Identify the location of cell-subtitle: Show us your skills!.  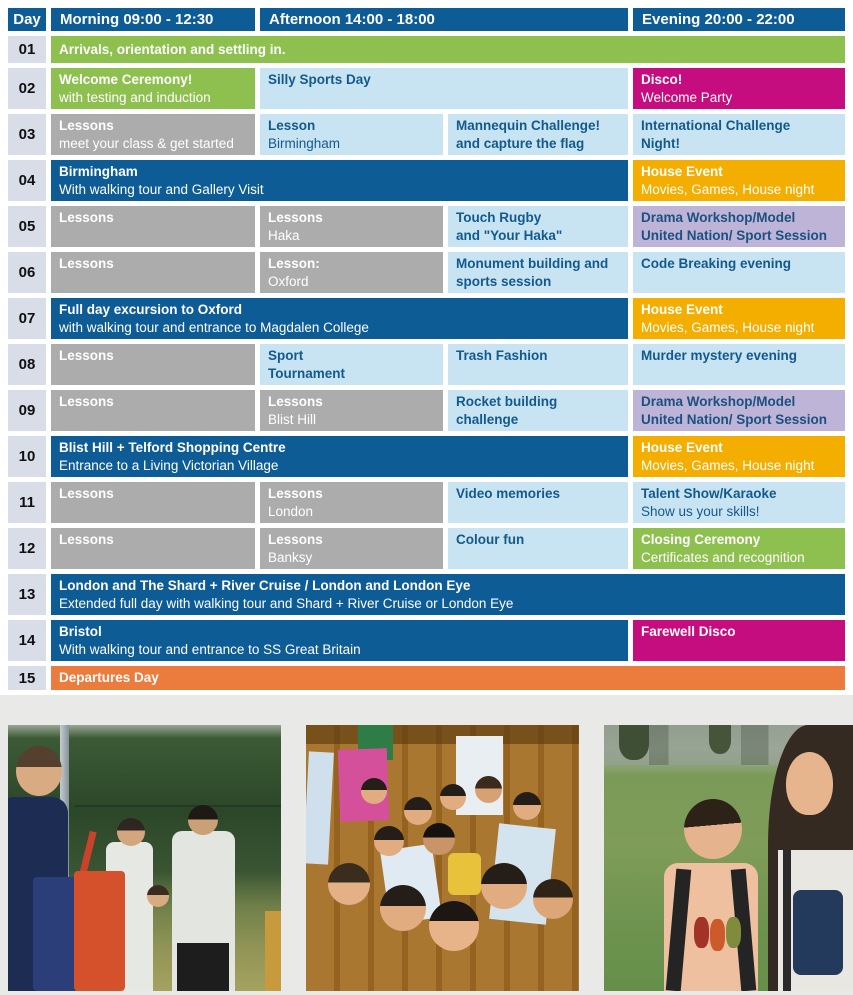
(700, 511).